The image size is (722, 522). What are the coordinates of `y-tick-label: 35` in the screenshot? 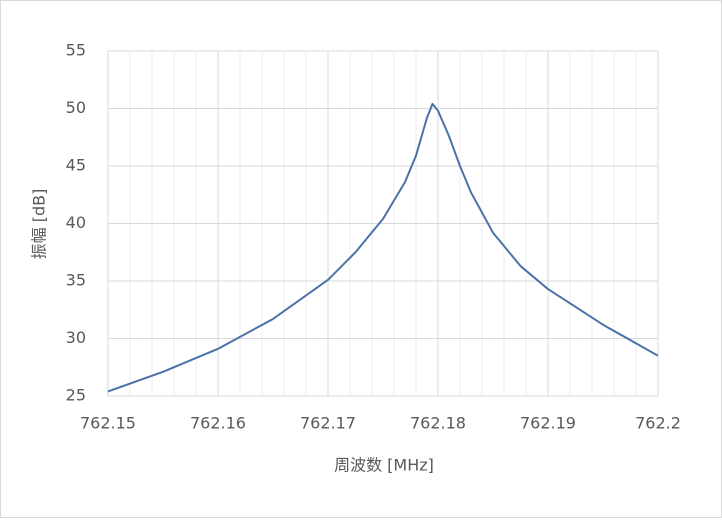 It's located at (76, 280).